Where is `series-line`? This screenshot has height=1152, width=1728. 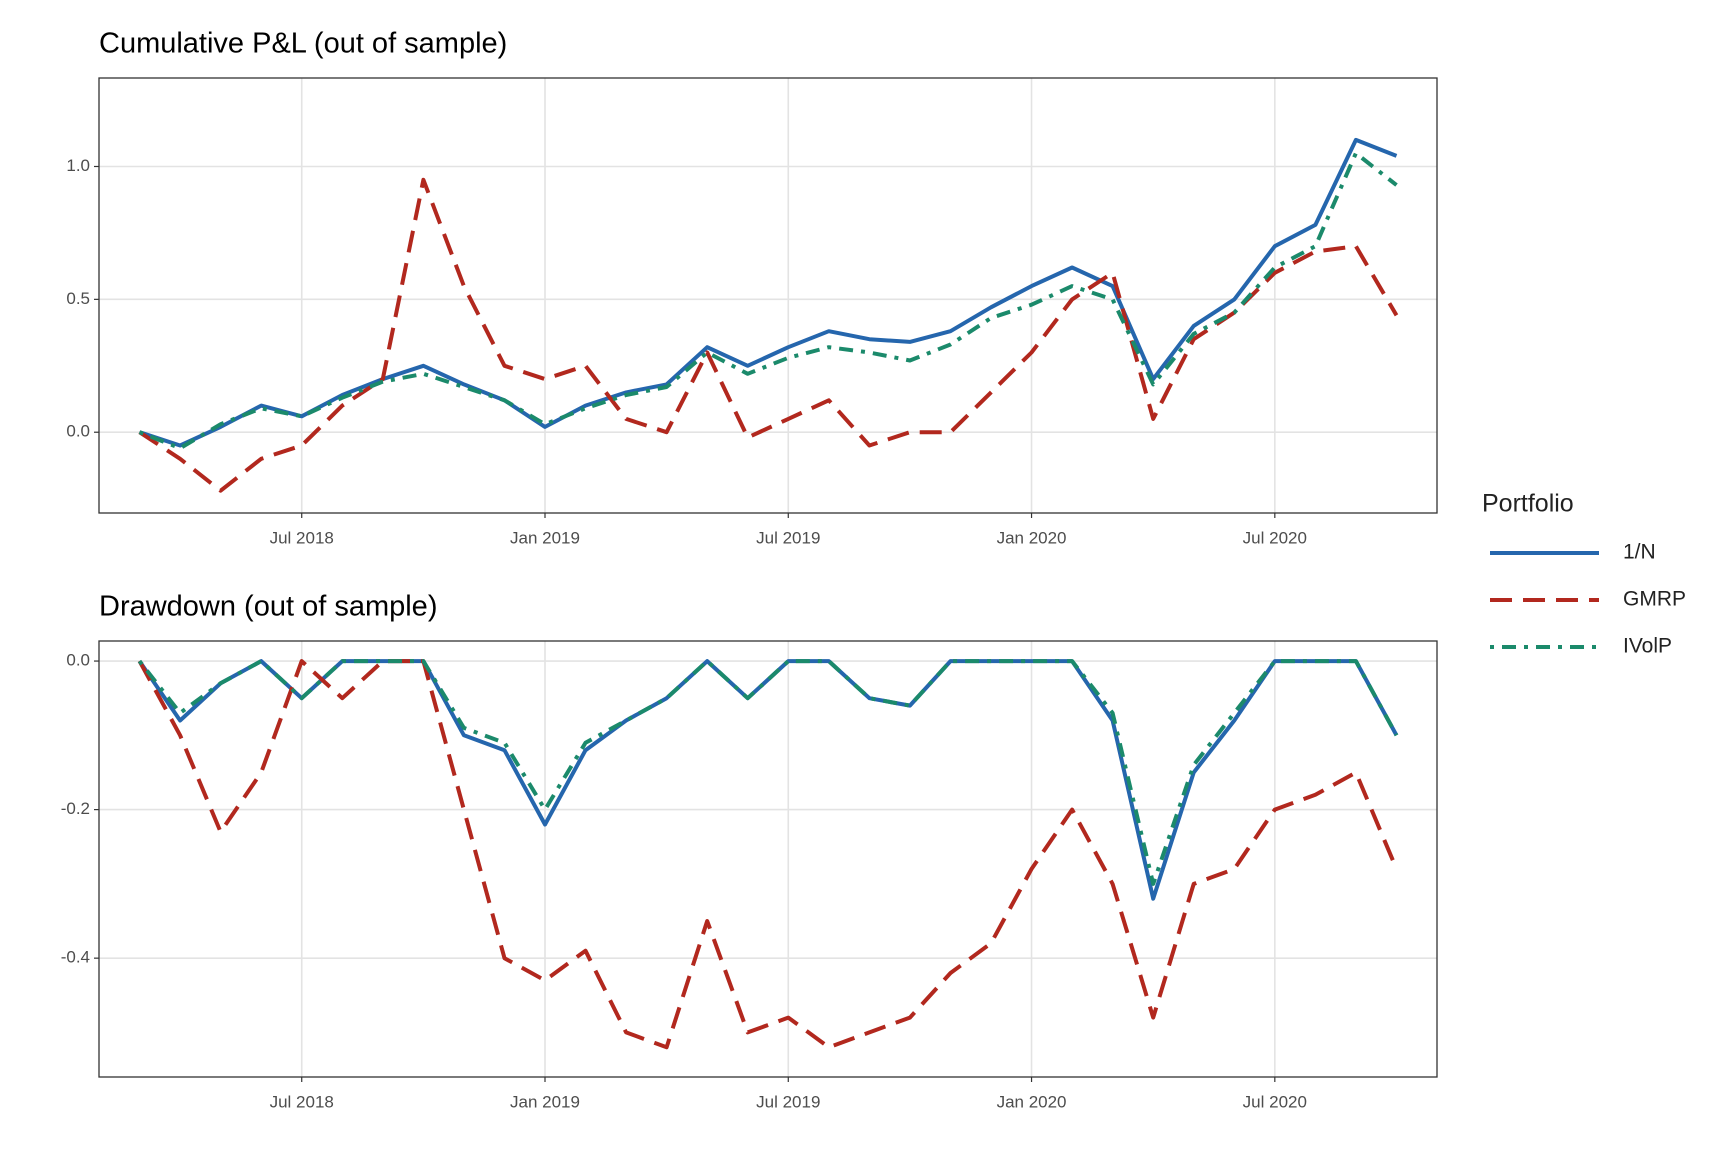 series-line is located at coordinates (768, 772).